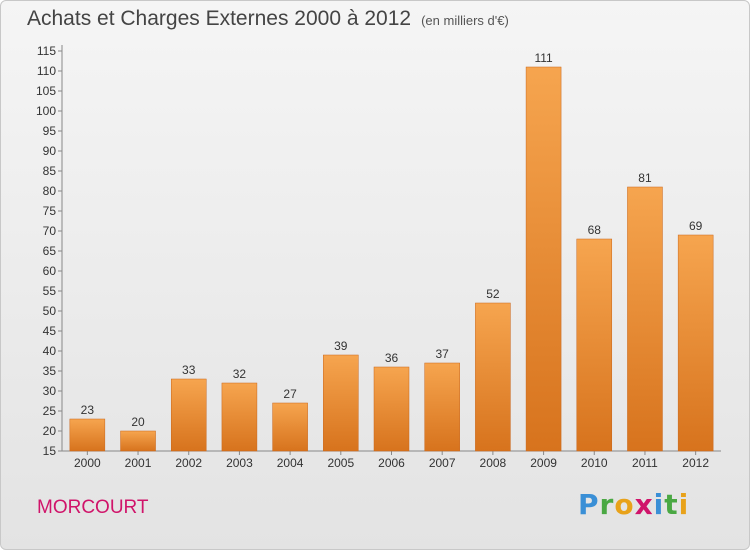 Image resolution: width=750 pixels, height=550 pixels. I want to click on bar-value-label: 68, so click(595, 230).